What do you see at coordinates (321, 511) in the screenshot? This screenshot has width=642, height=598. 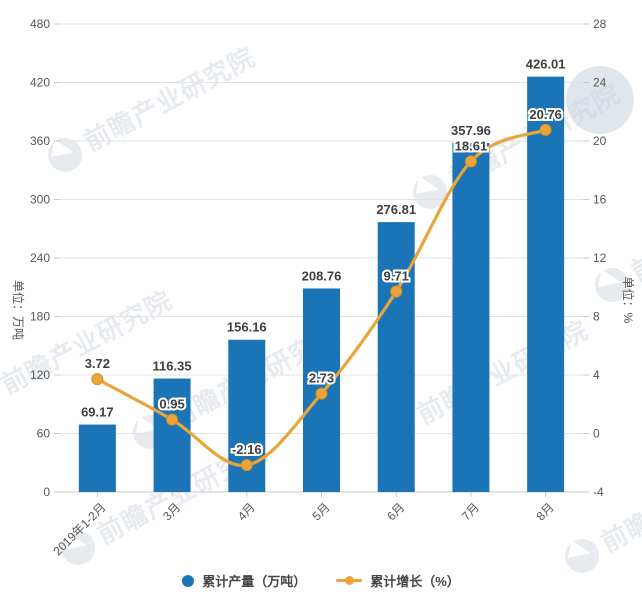 I see `x-axis-tick-label: 5月` at bounding box center [321, 511].